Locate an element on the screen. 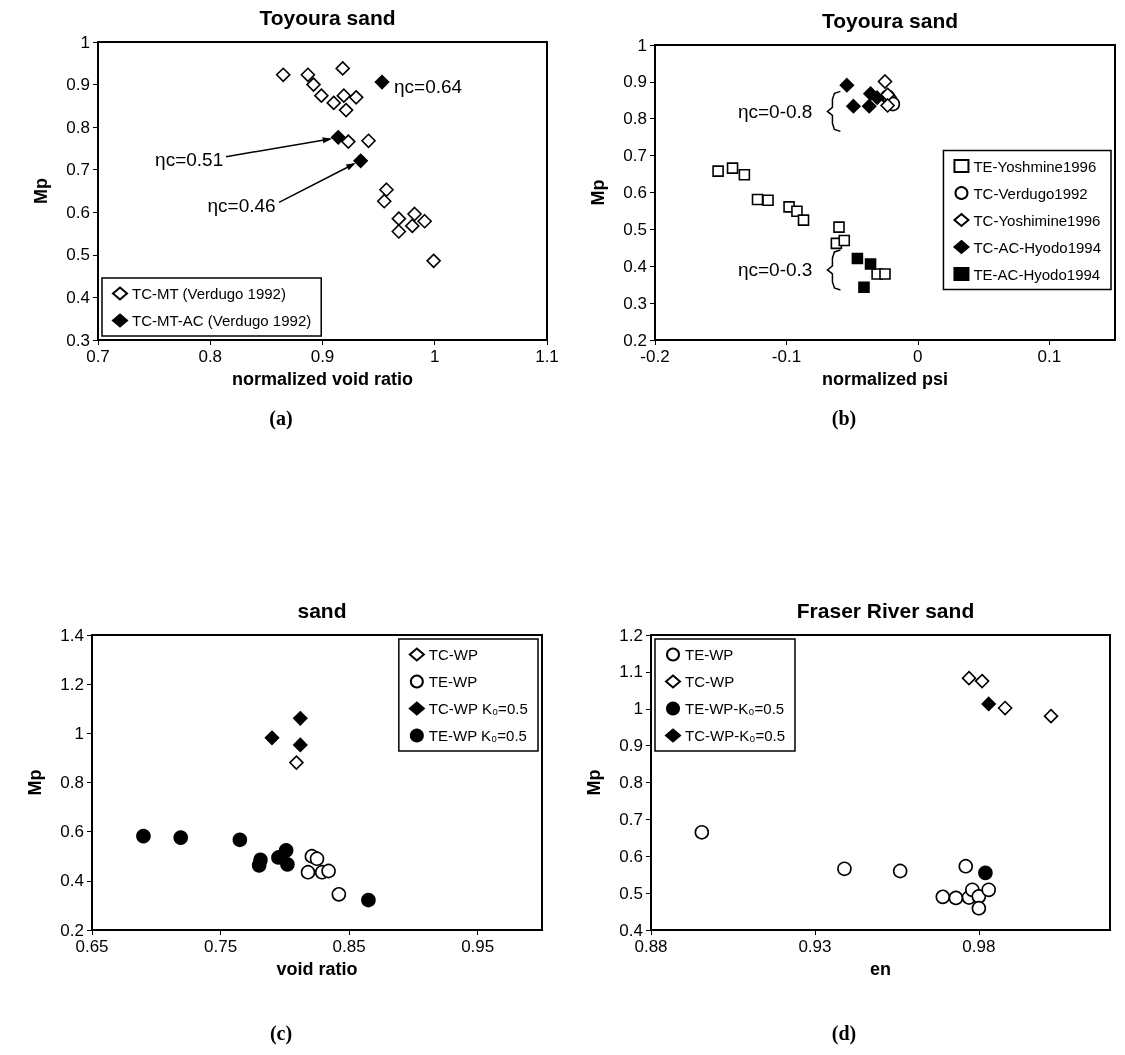 The width and height of the screenshot is (1125, 1055). chart-title: Fraser River sand is located at coordinates (885, 610).